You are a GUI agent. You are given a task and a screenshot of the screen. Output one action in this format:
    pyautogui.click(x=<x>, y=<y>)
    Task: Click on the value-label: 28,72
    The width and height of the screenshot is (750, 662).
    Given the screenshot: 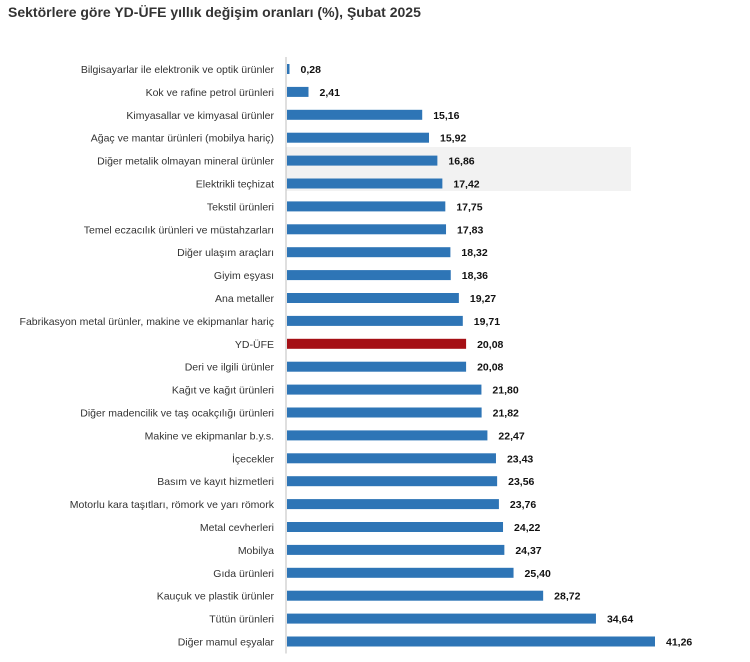 What is the action you would take?
    pyautogui.click(x=567, y=597)
    